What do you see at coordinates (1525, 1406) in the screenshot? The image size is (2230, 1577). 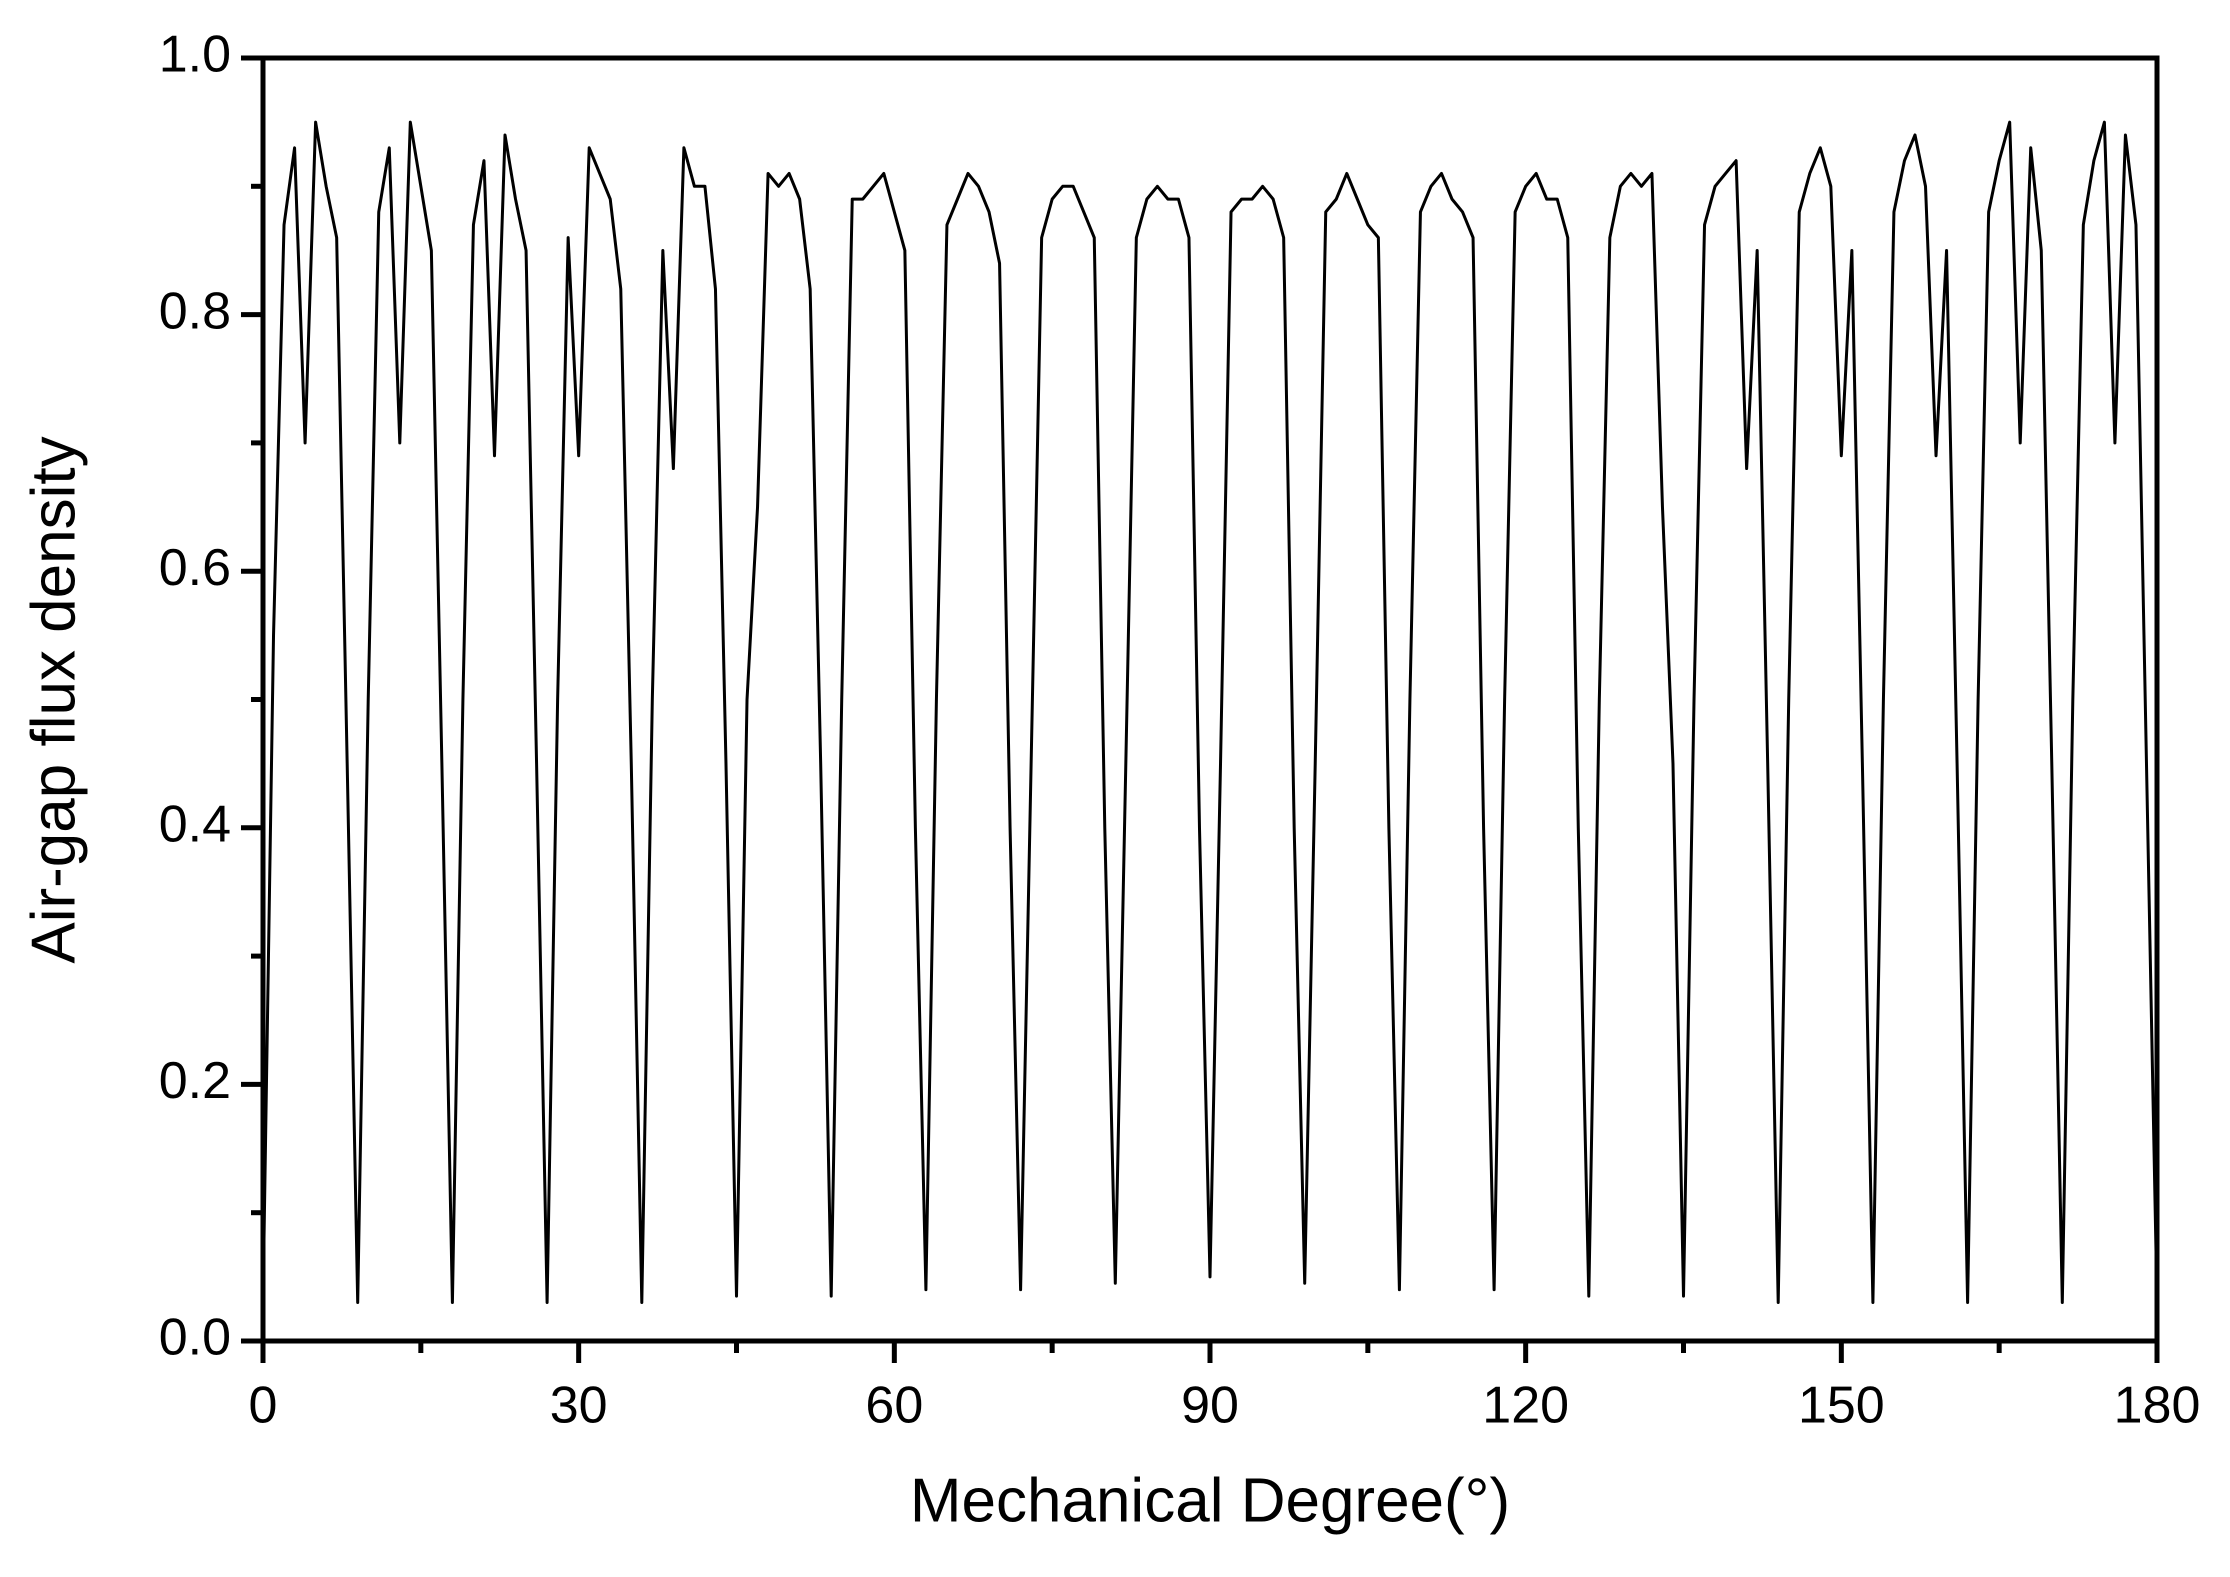 I see `x-tick-label: 120` at bounding box center [1525, 1406].